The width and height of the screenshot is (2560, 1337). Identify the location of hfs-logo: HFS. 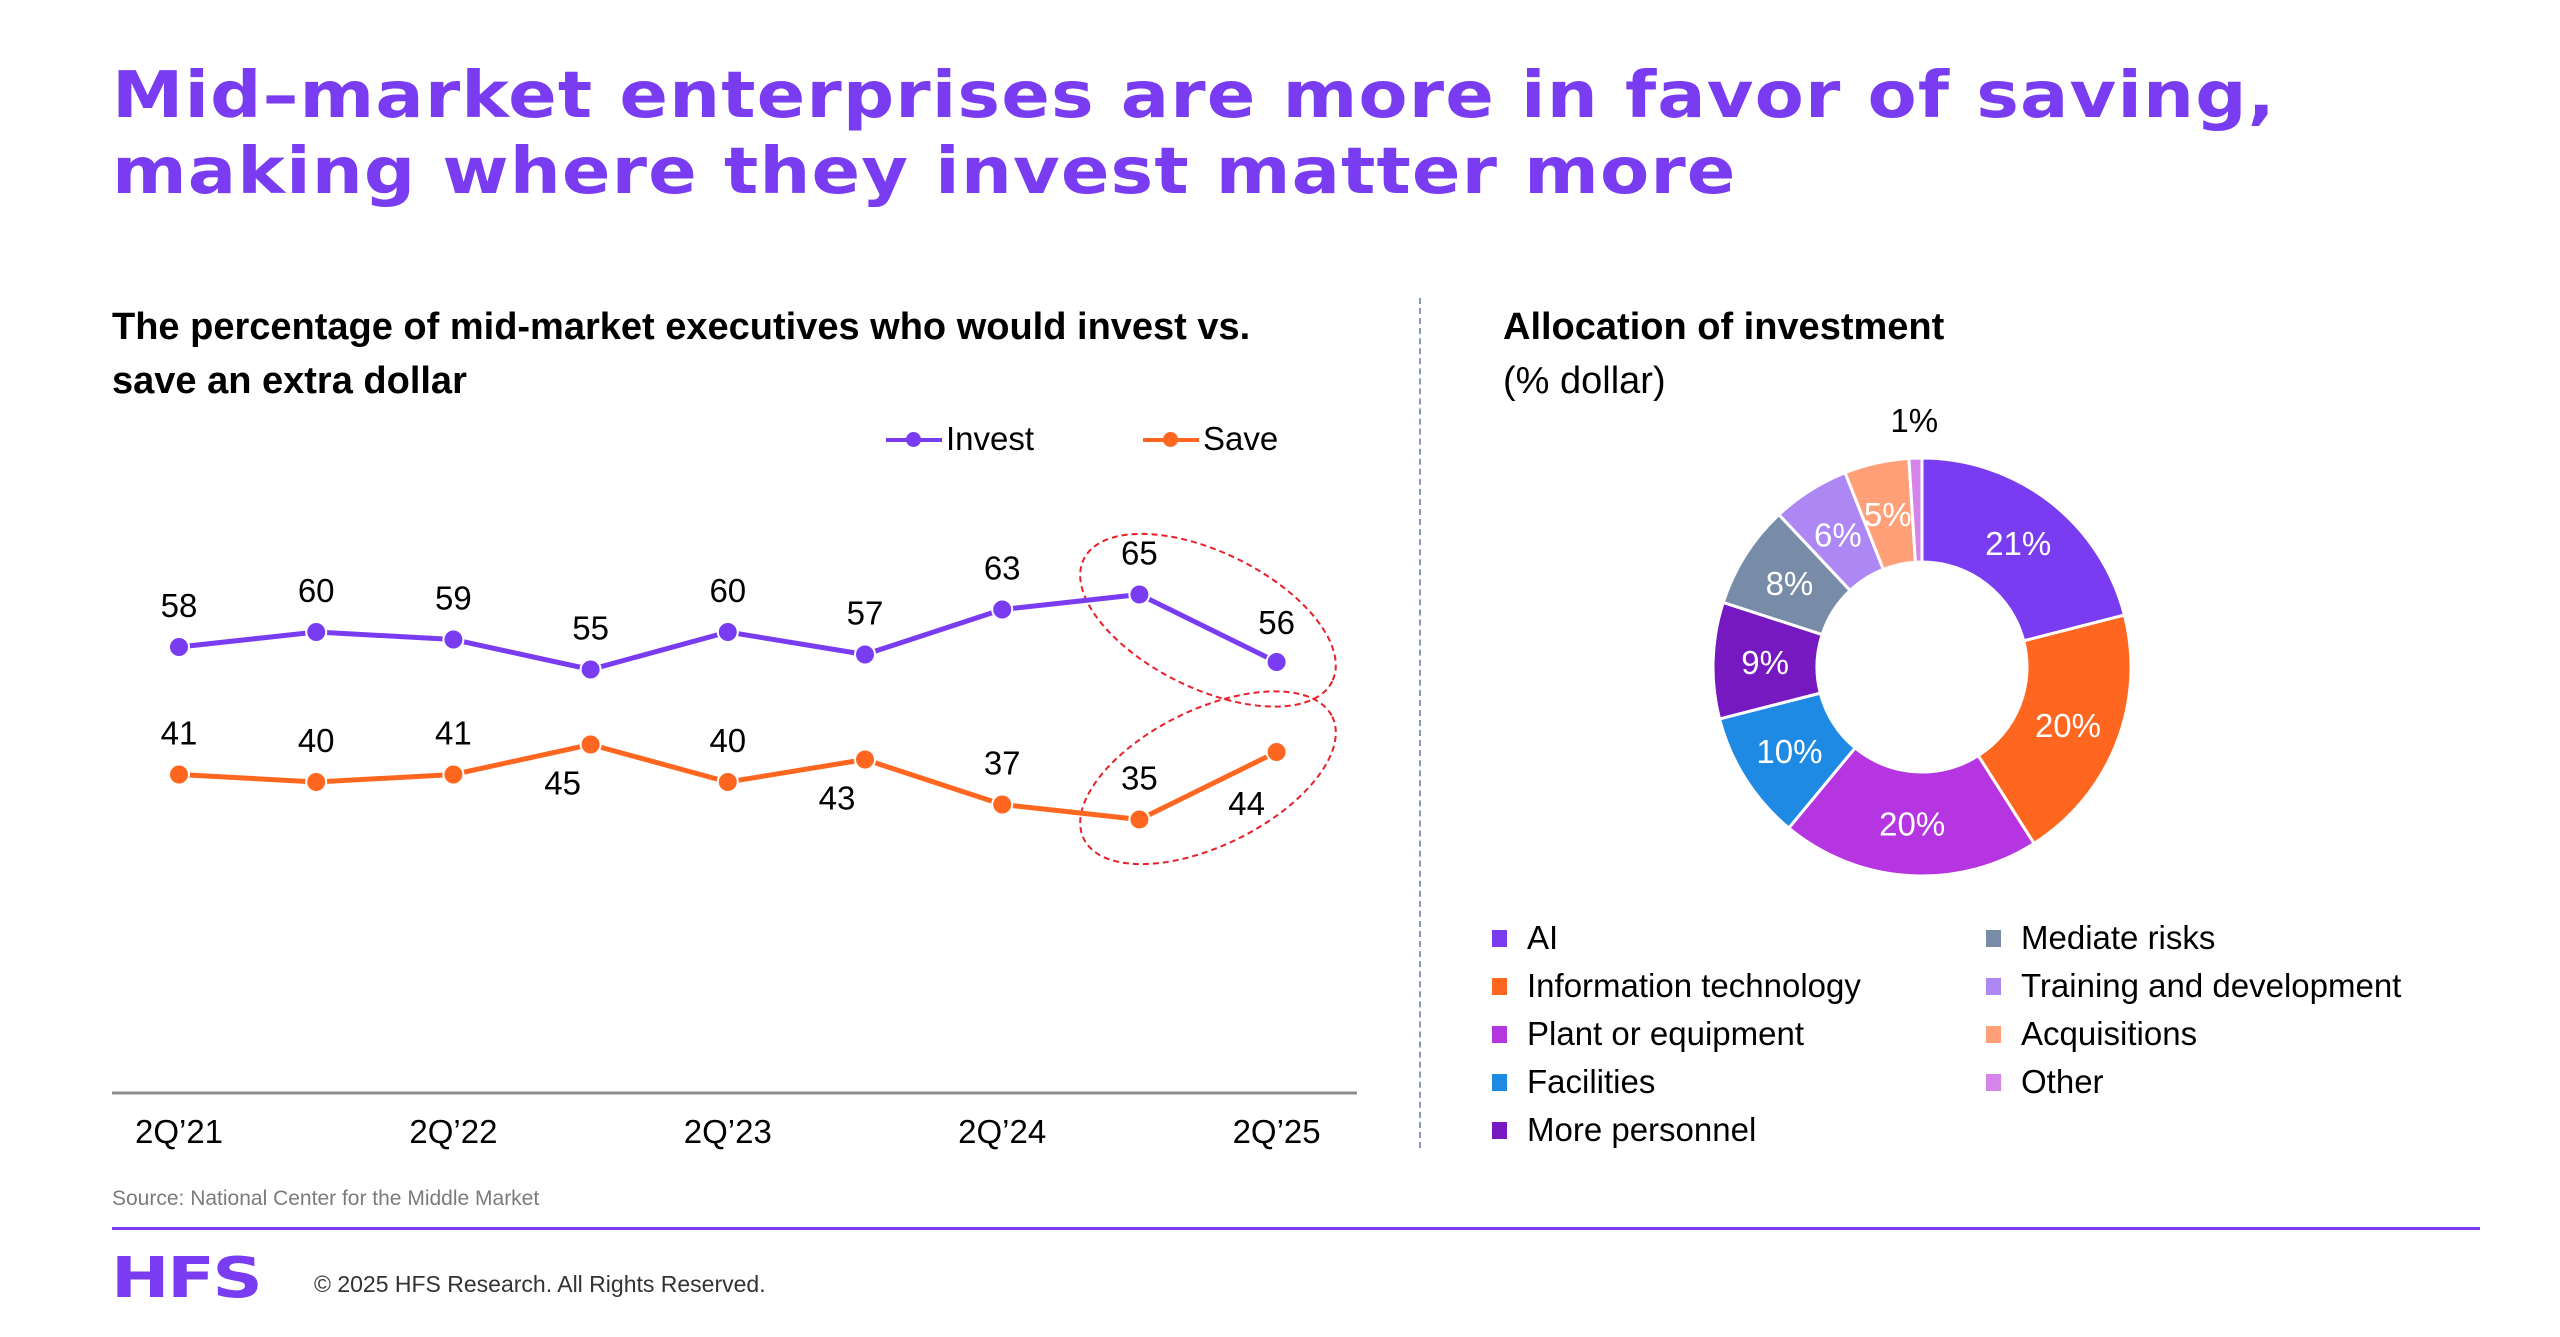
(187, 1278).